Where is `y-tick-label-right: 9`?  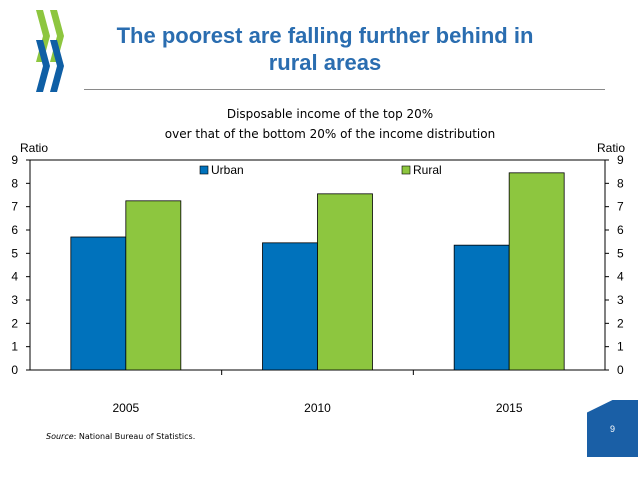 y-tick-label-right: 9 is located at coordinates (620, 160).